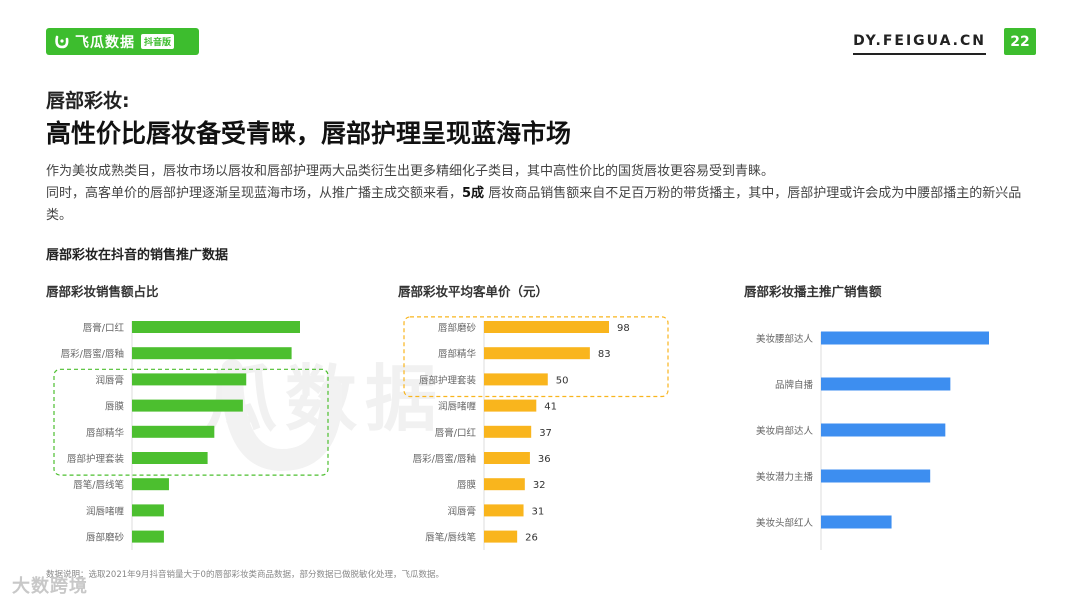 This screenshot has width=1080, height=607. Describe the element at coordinates (158, 41) in the screenshot. I see `logo-badge: 抖音版` at that location.